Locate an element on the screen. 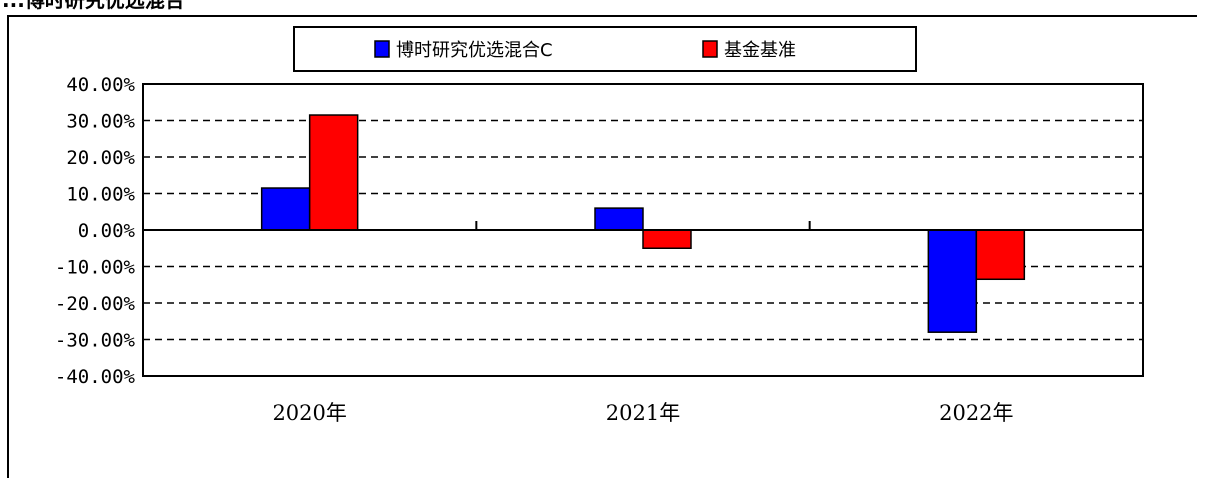 The image size is (1205, 478). legend-label-series-2: 基金基准 is located at coordinates (760, 50).